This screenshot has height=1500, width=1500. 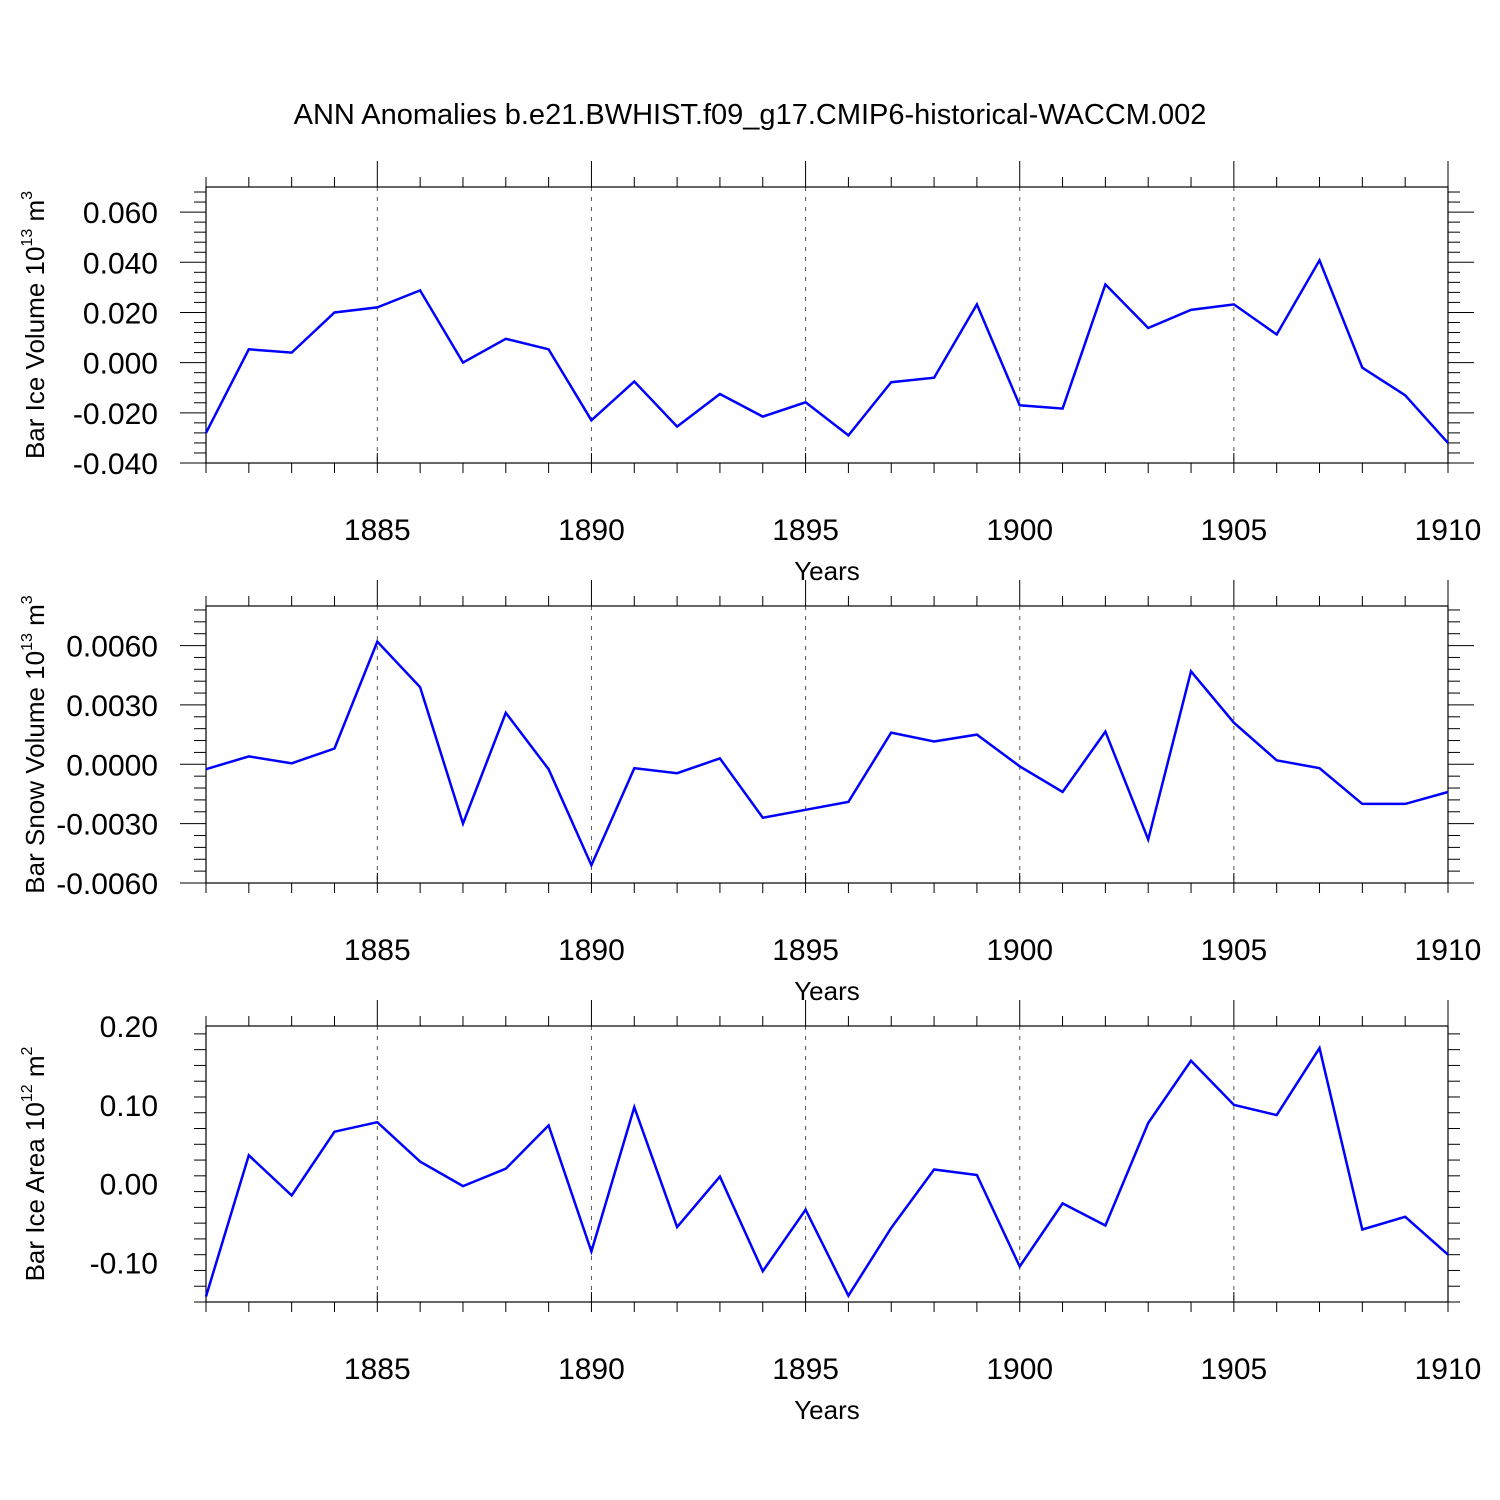 I want to click on y-tick-label: -0.0030, so click(x=107, y=825).